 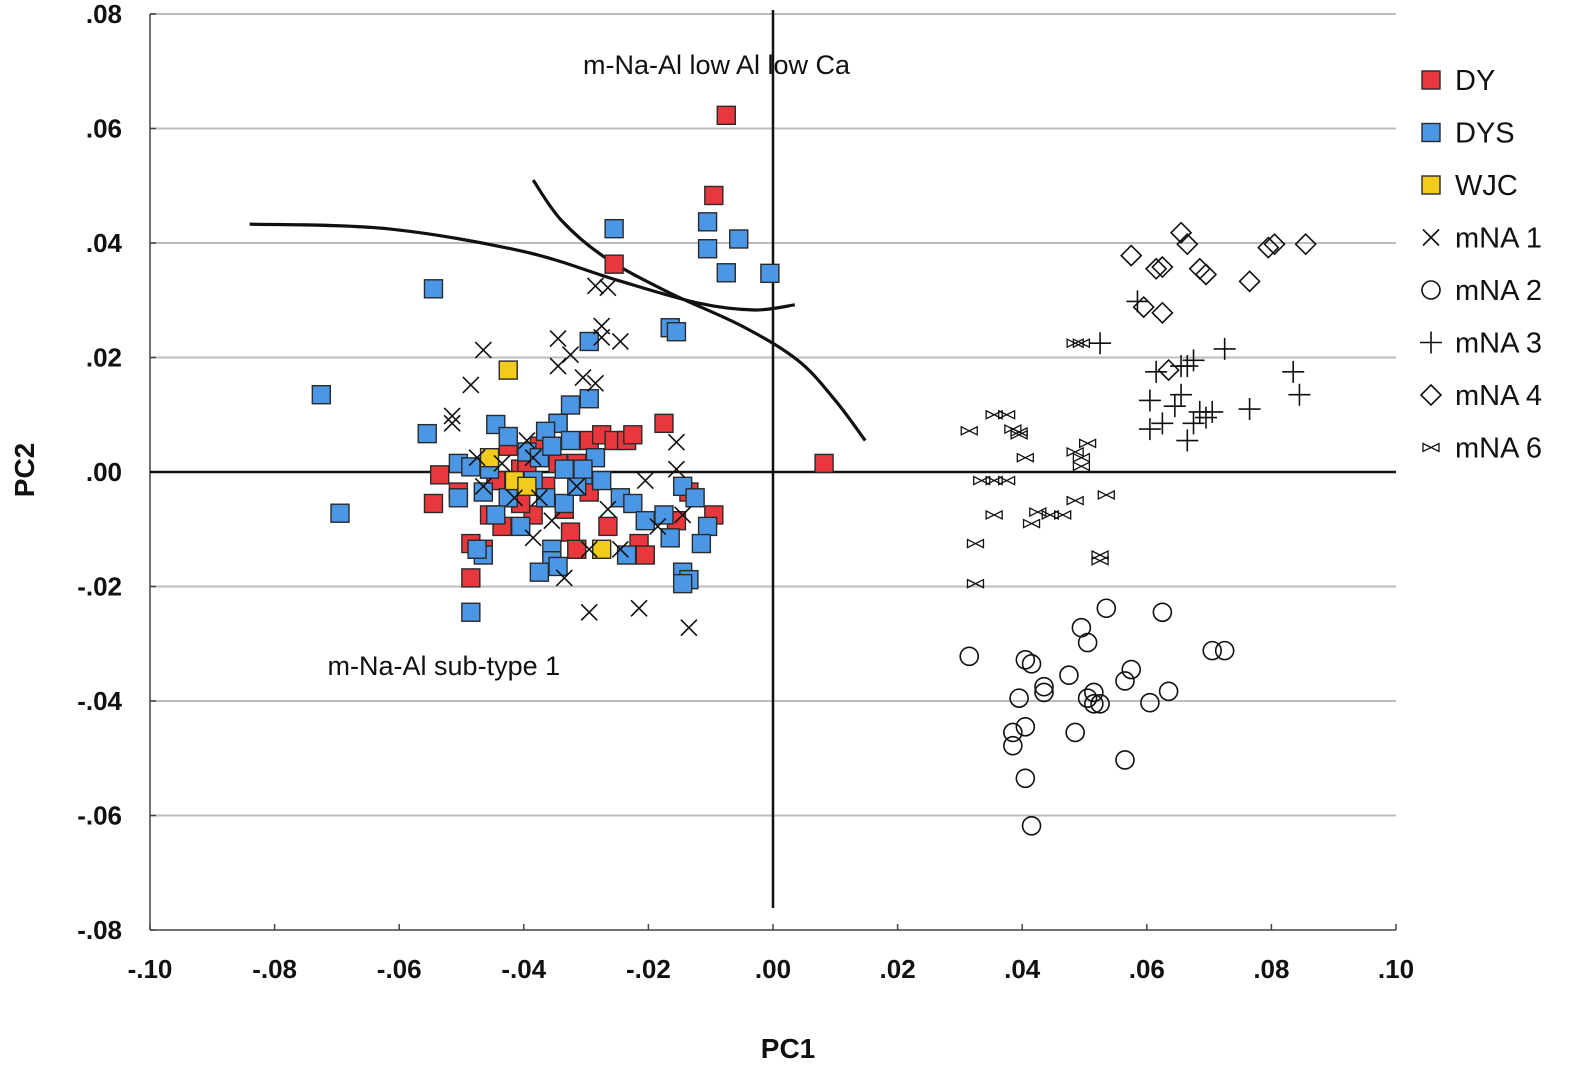 What do you see at coordinates (1458, 81) in the screenshot?
I see `legend-item: DY` at bounding box center [1458, 81].